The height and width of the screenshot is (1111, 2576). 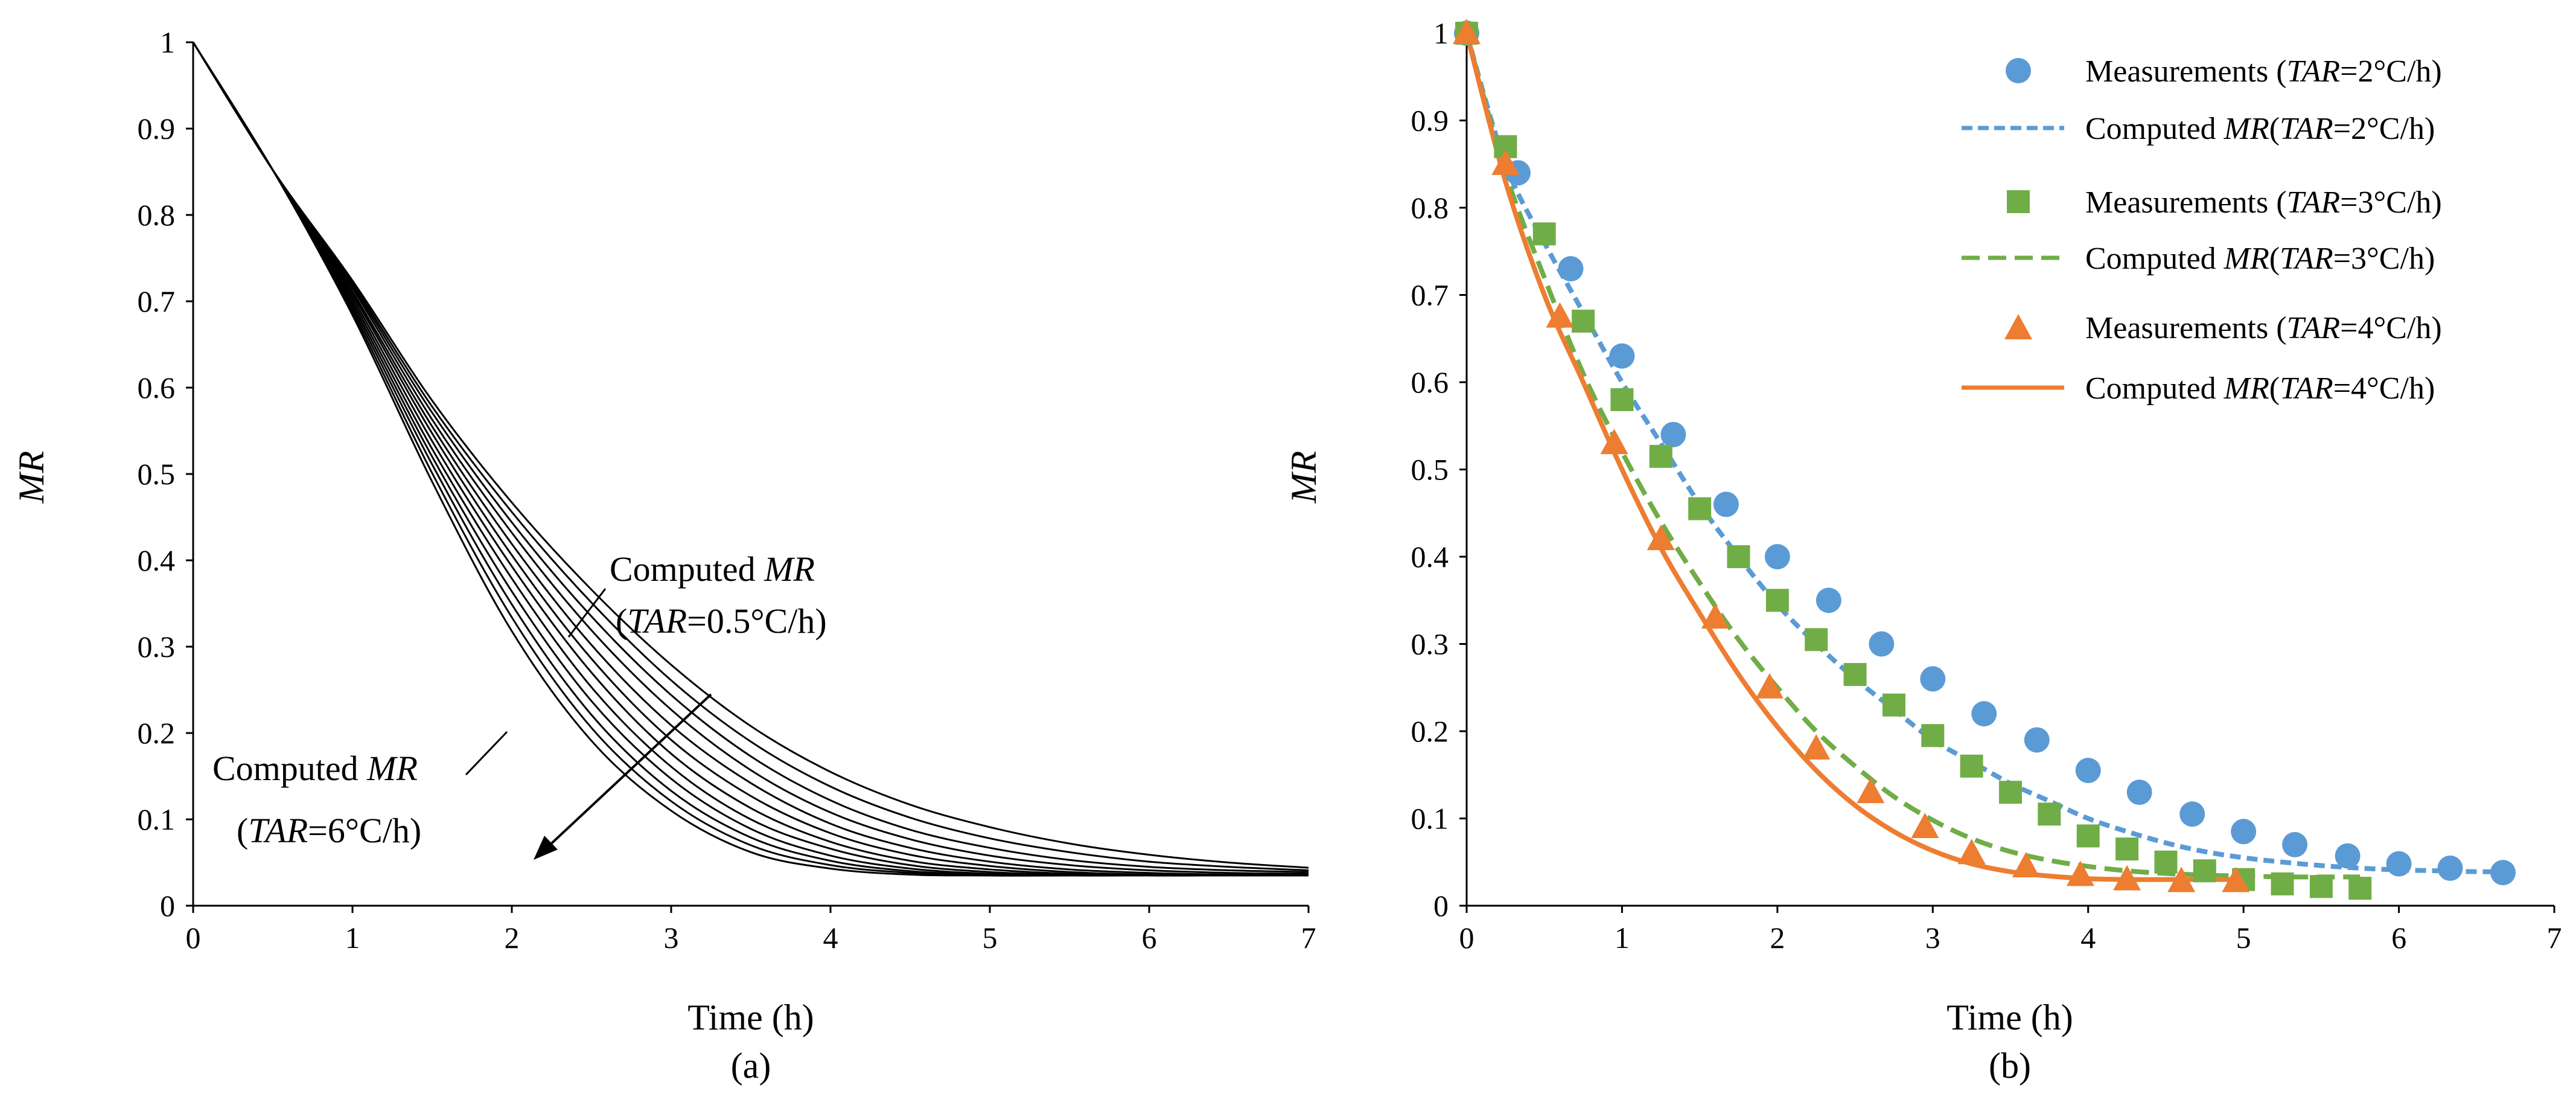 I want to click on legend-0-italic: TAR, so click(x=2314, y=71).